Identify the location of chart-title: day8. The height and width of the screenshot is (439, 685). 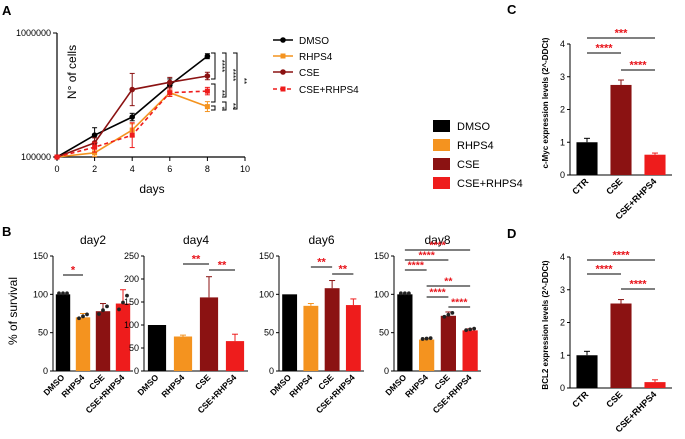
(437, 240).